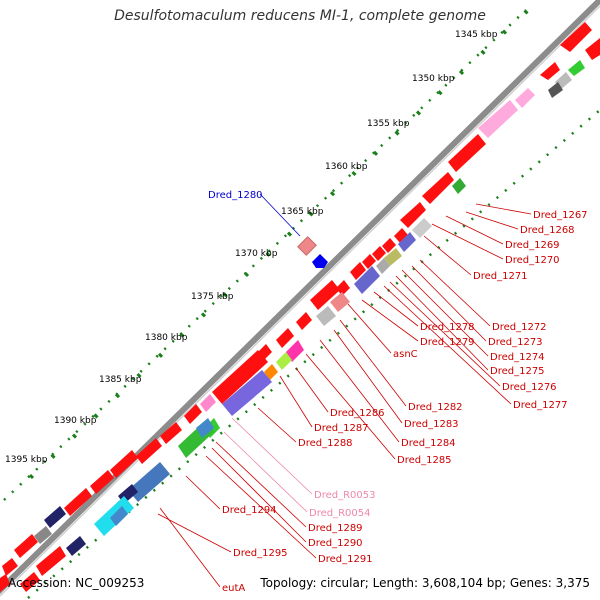 The image size is (600, 600). Describe the element at coordinates (75, 421) in the screenshot. I see `scale-label: 1390 kbp` at that location.